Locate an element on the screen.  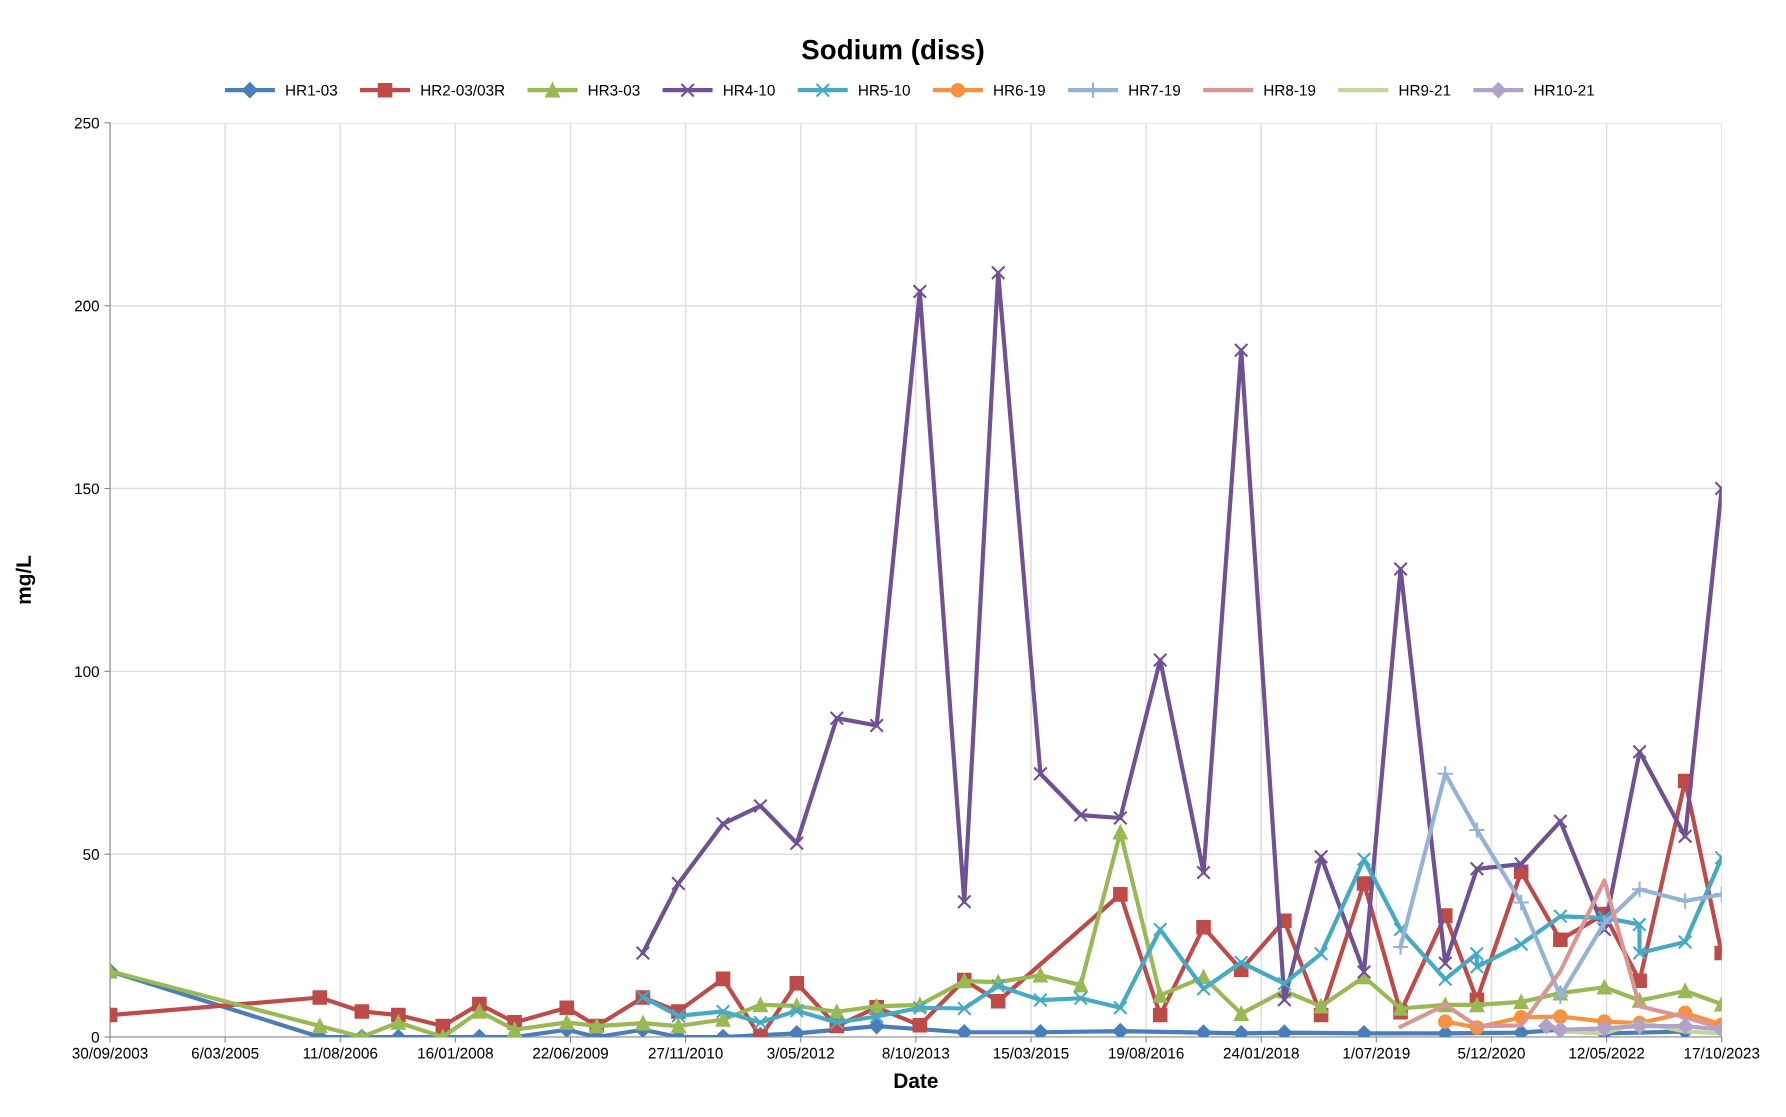
x-tick-label: 17/10/2023 is located at coordinates (1722, 1053).